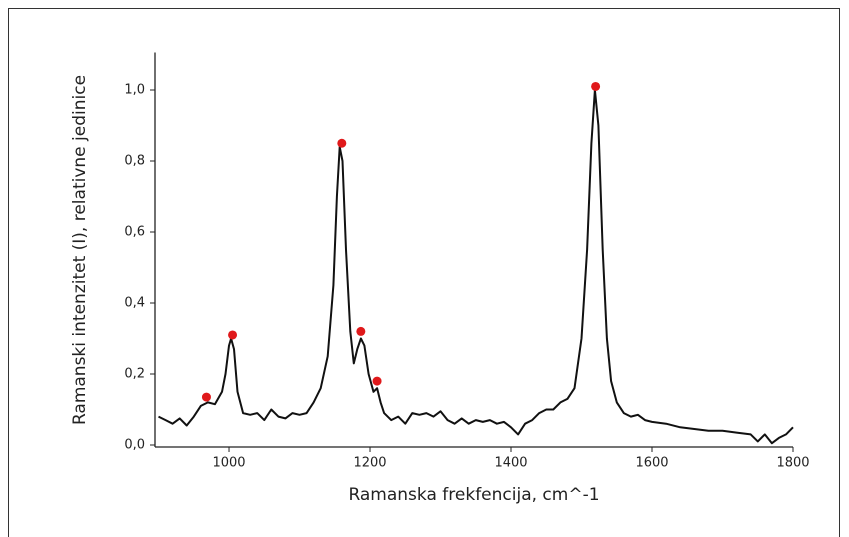 The width and height of the screenshot is (849, 537). I want to click on y-tick-label: 0,2, so click(134, 374).